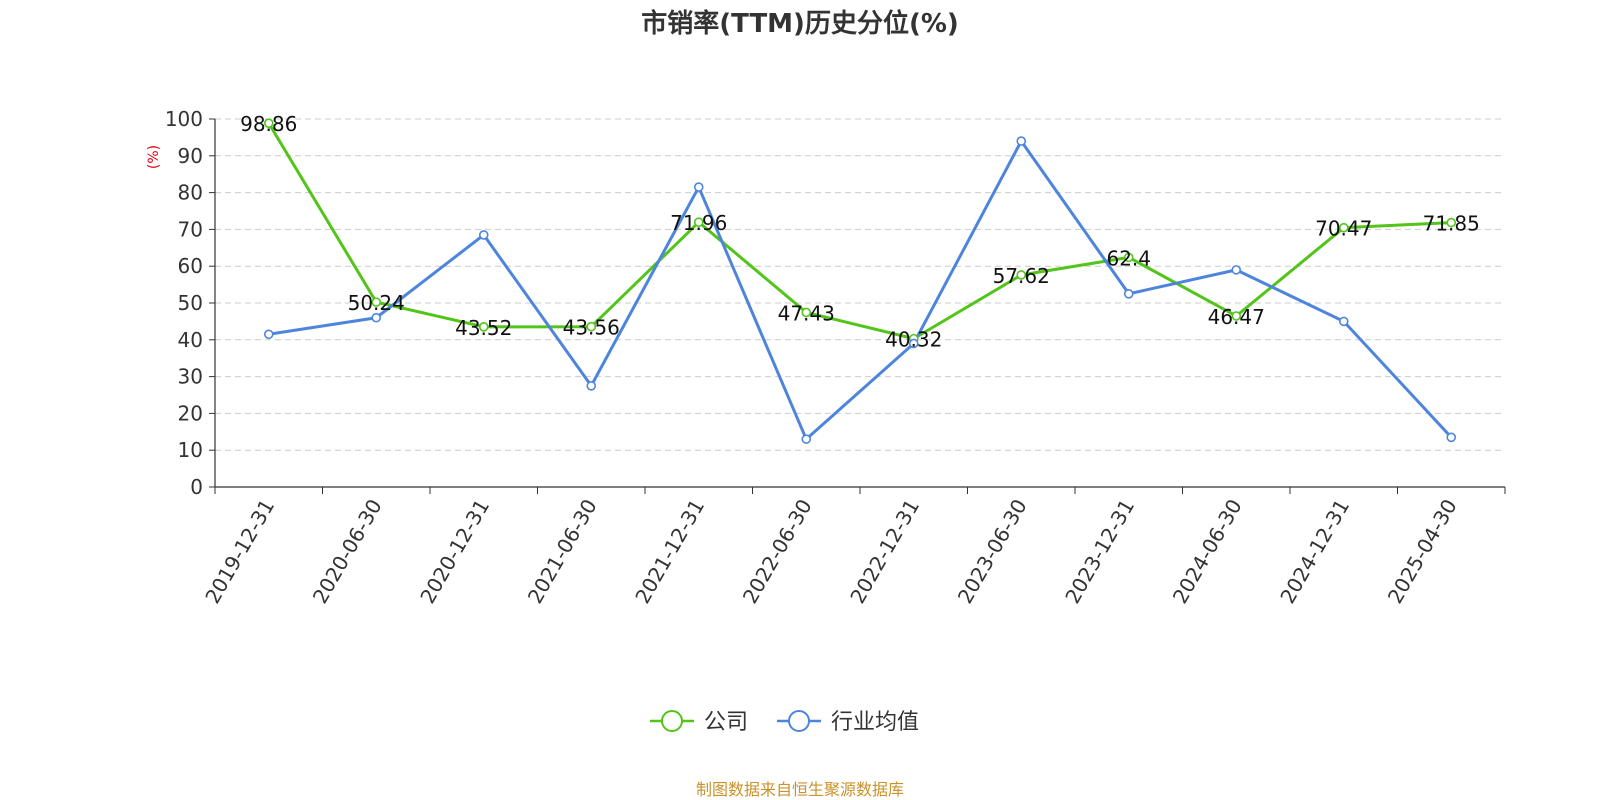  What do you see at coordinates (184, 119) in the screenshot?
I see `y-tick-label: 100` at bounding box center [184, 119].